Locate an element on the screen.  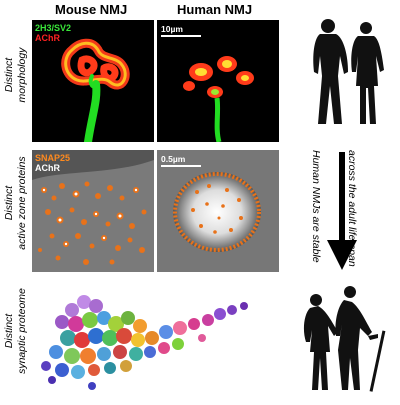
row-label-active-zone: Distinct active zone proteins is located at coordinates (16, 203).